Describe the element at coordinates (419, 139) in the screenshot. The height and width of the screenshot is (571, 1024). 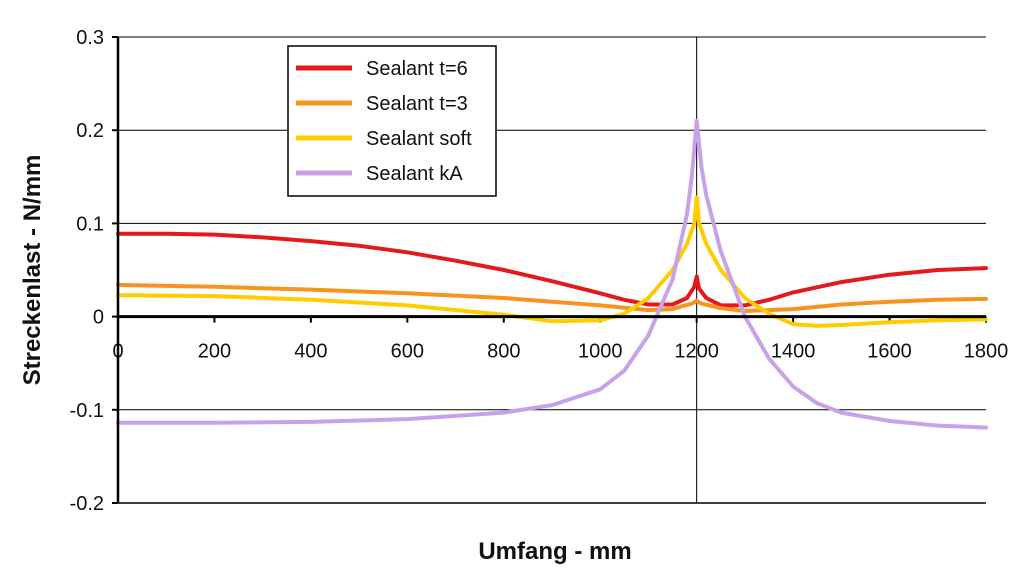
I see `legend-label: Sealant soft` at that location.